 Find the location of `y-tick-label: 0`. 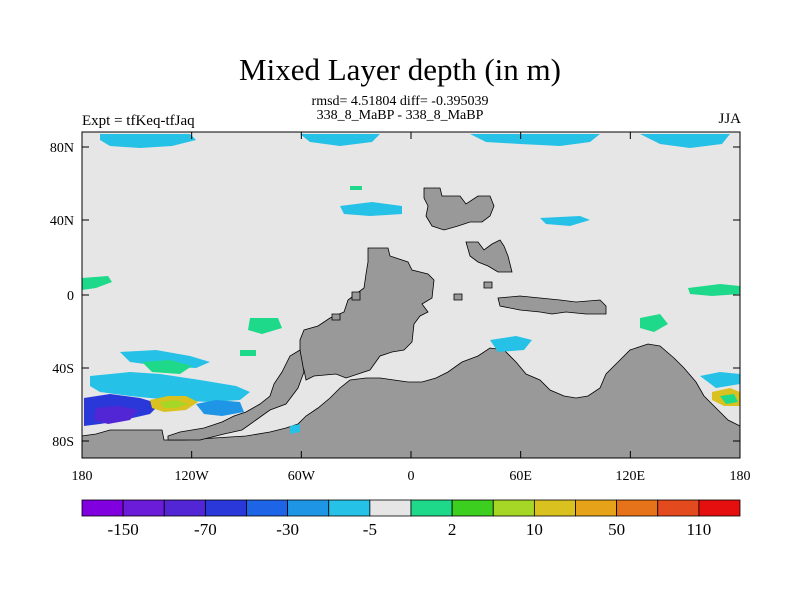

y-tick-label: 0 is located at coordinates (70, 296).